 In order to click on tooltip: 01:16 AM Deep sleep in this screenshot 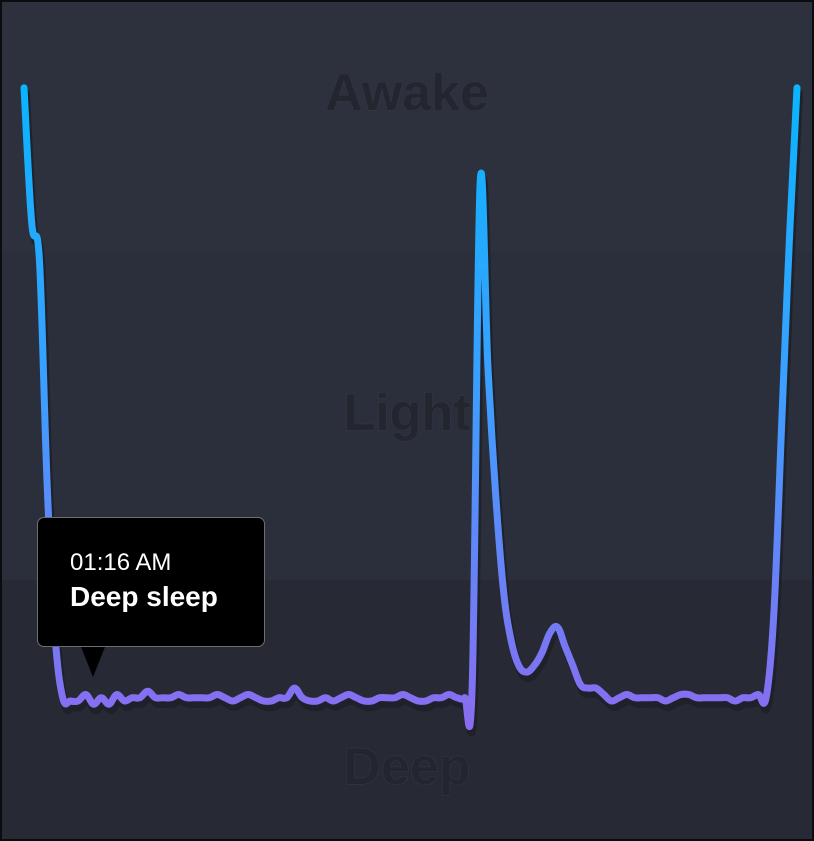, I will do `click(151, 582)`.